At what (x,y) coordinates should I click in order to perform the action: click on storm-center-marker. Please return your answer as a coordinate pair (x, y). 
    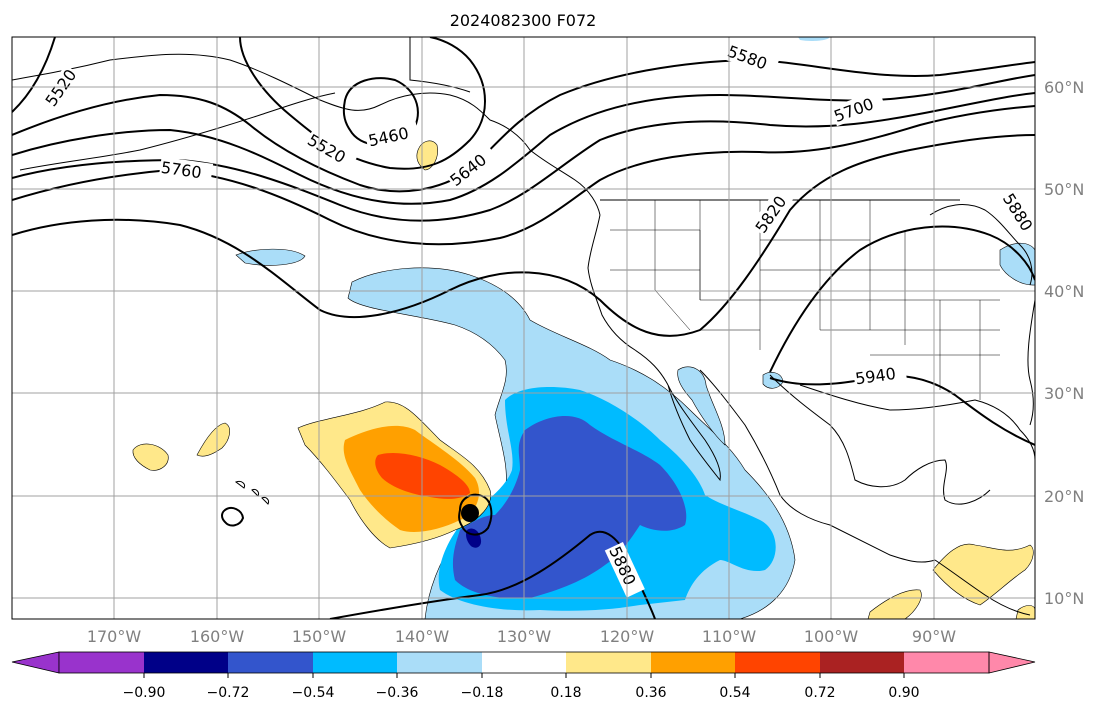
    Looking at the image, I should click on (470, 513).